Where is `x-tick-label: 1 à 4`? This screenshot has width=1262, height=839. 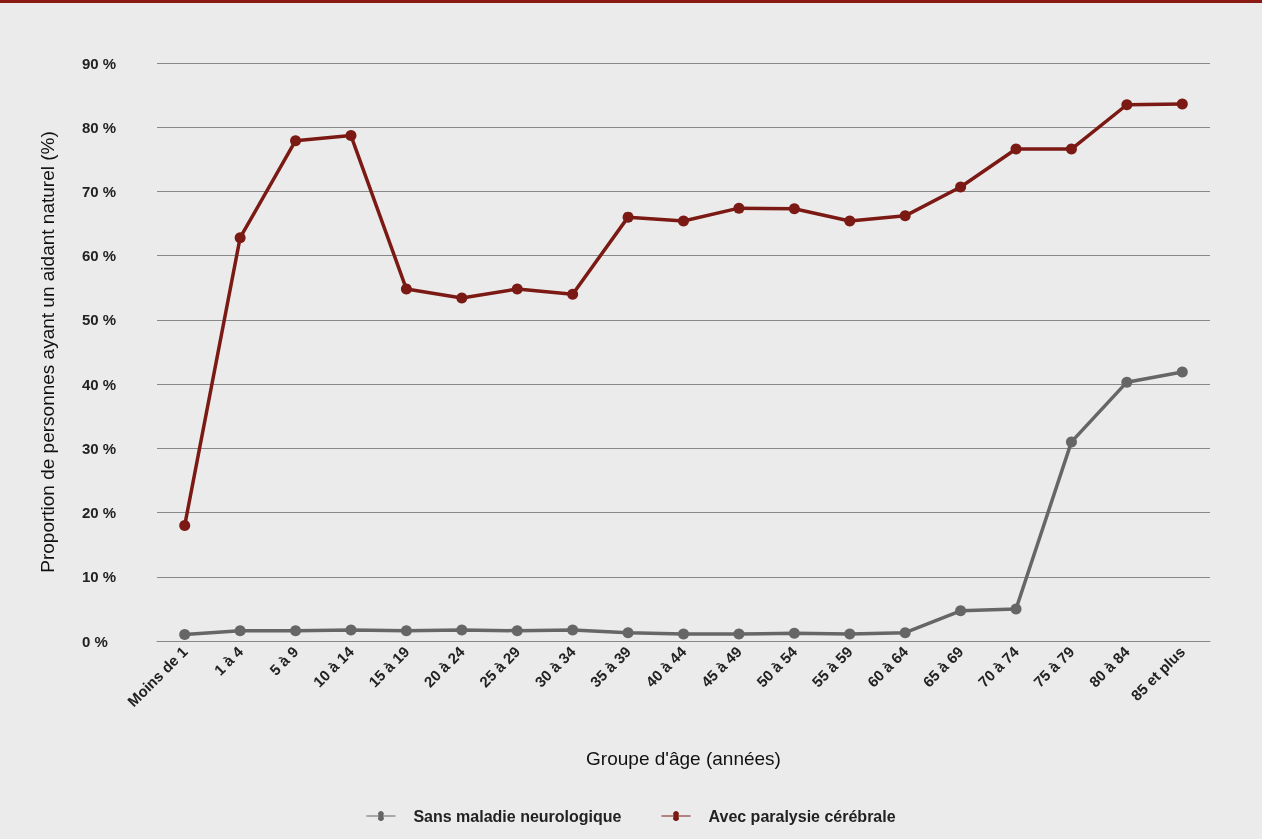
x-tick-label: 1 à 4 is located at coordinates (228, 660).